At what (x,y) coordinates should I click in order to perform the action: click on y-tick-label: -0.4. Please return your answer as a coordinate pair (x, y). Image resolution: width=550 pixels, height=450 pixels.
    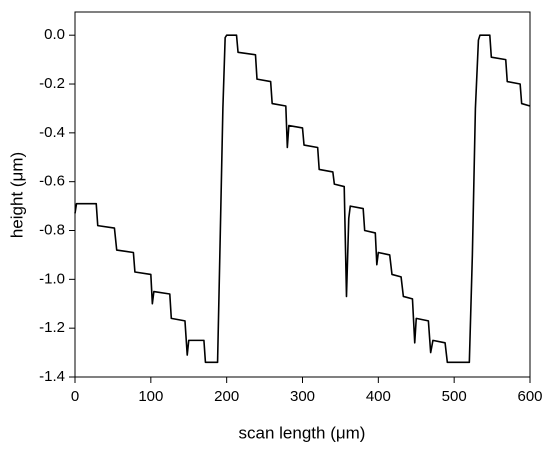
    Looking at the image, I should click on (52, 132).